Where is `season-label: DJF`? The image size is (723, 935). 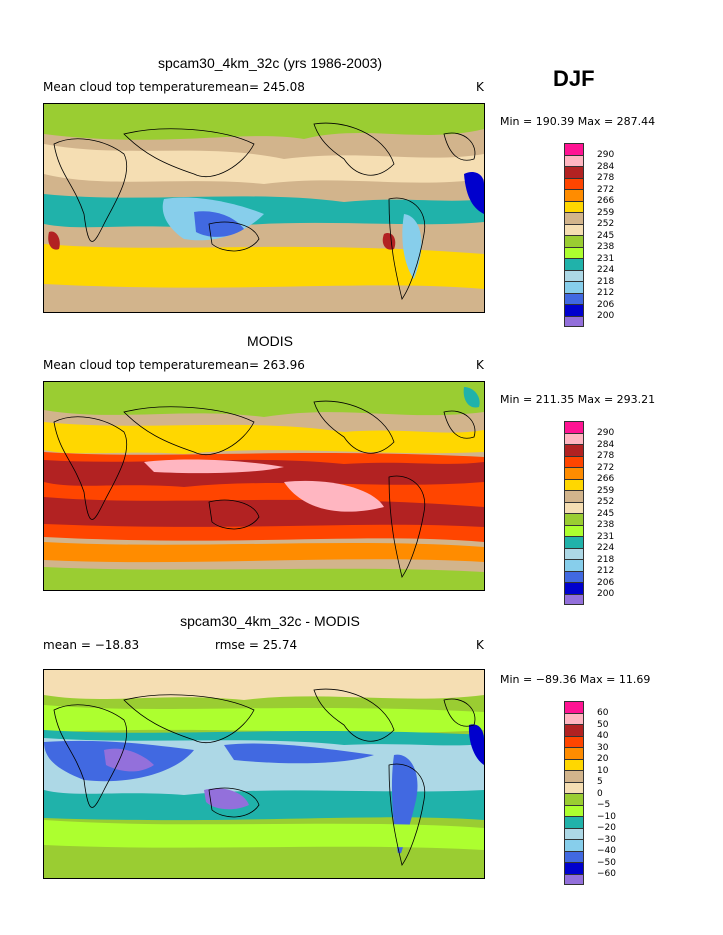
season-label: DJF is located at coordinates (574, 78).